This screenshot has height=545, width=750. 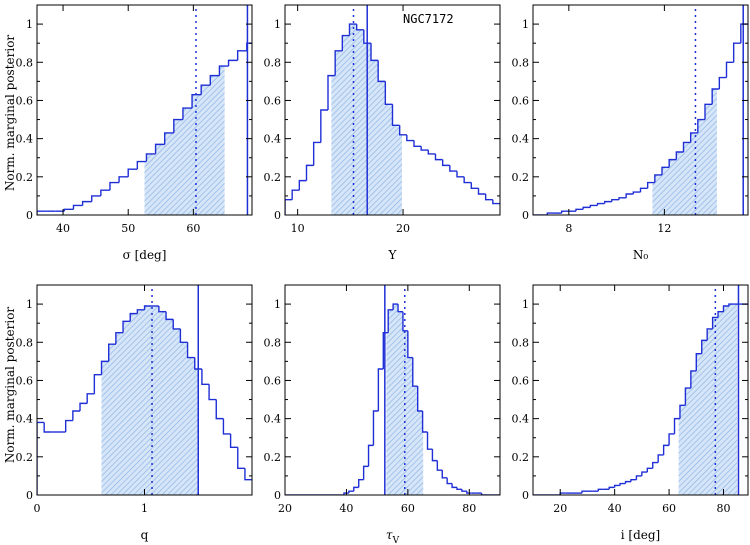 I want to click on x-tick-label: 20, so click(x=285, y=508).